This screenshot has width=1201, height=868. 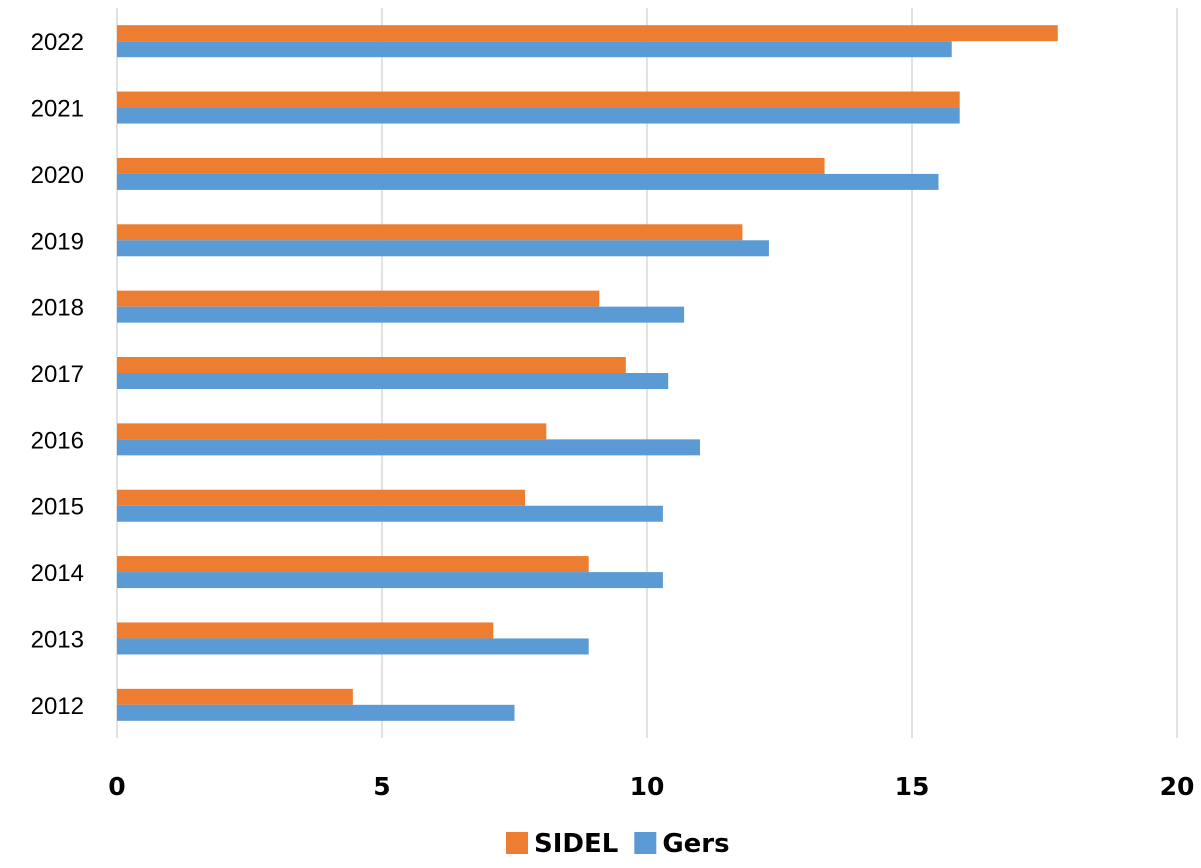 I want to click on legend-swatch-gers, so click(x=645, y=843).